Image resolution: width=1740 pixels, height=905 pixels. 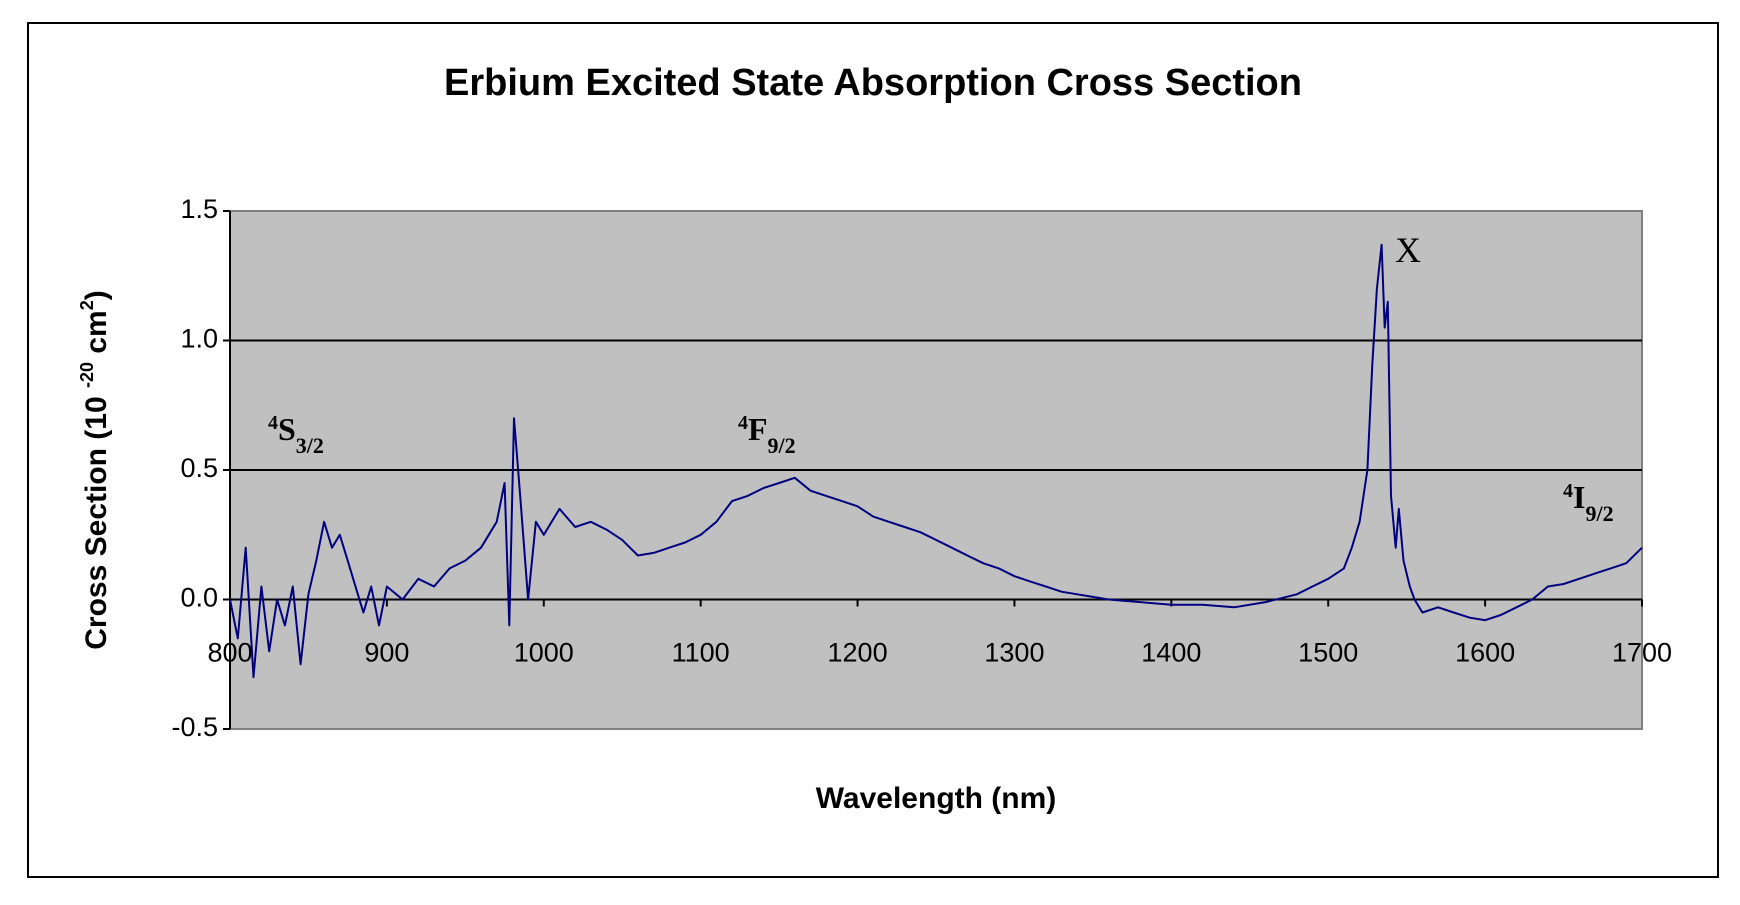 What do you see at coordinates (96, 295) in the screenshot?
I see `y-label-part: )` at bounding box center [96, 295].